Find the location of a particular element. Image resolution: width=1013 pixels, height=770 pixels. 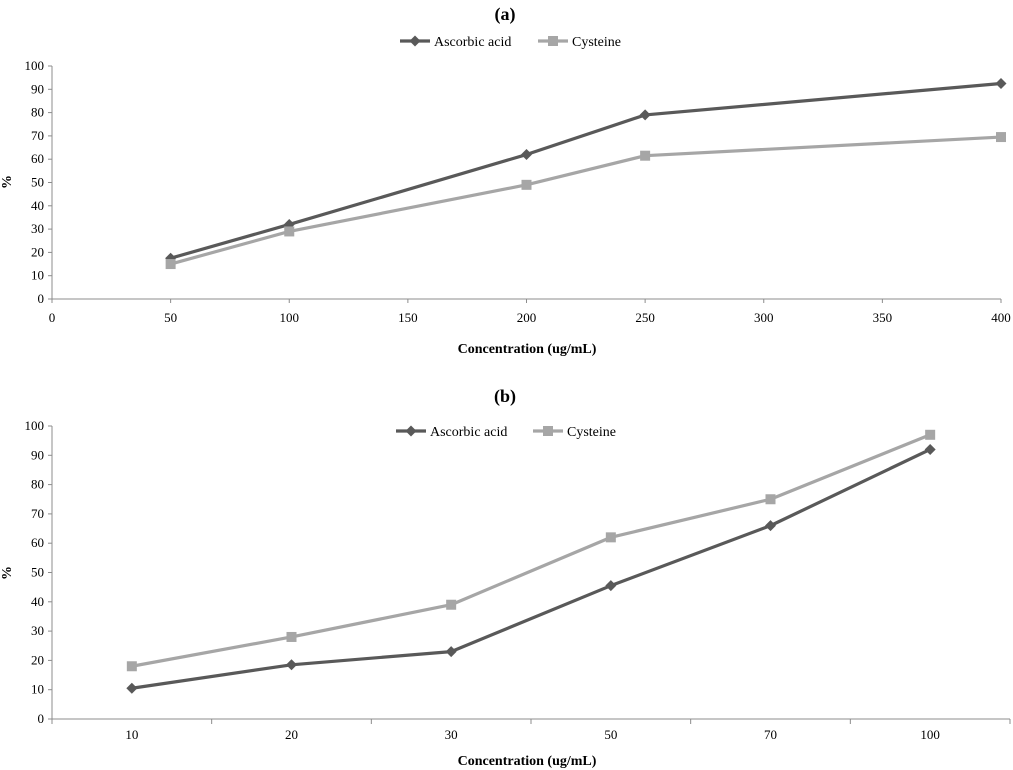

series-line is located at coordinates (586, 200).